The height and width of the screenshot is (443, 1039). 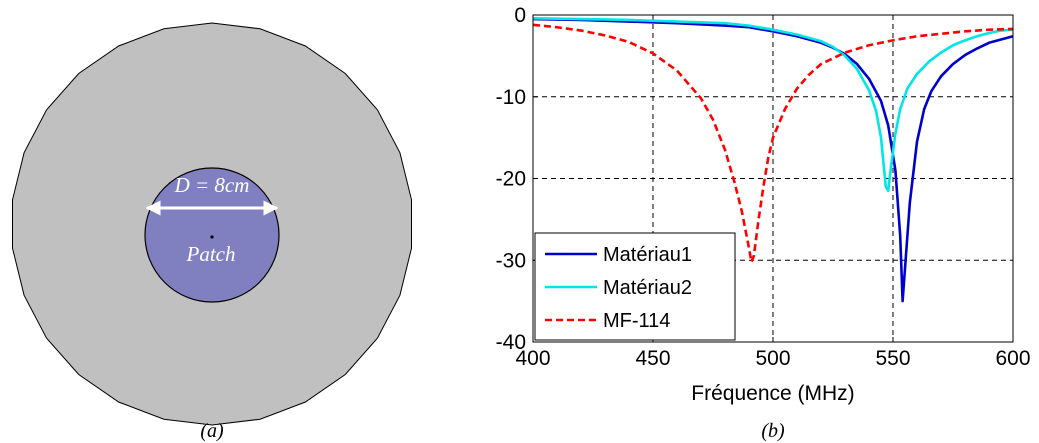 I want to click on x-tick-label: 550, so click(x=892, y=358).